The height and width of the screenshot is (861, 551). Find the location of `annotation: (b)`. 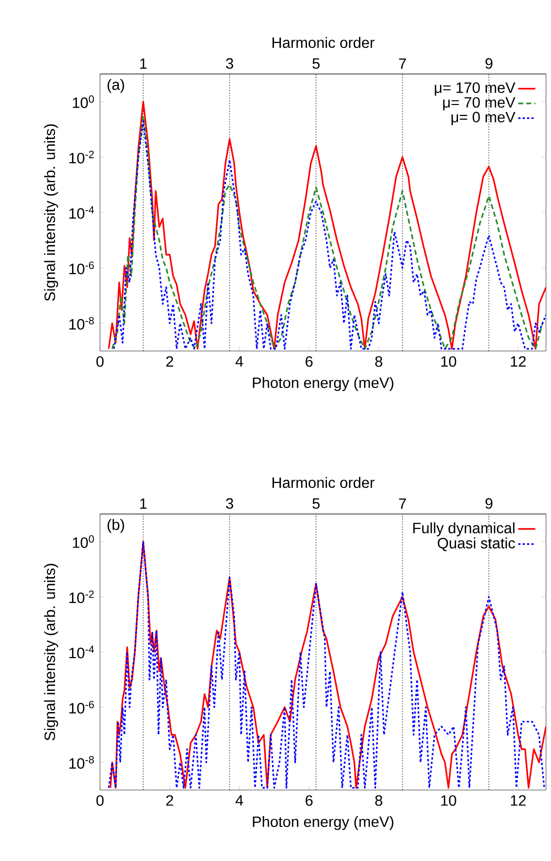

annotation: (b) is located at coordinates (116, 525).